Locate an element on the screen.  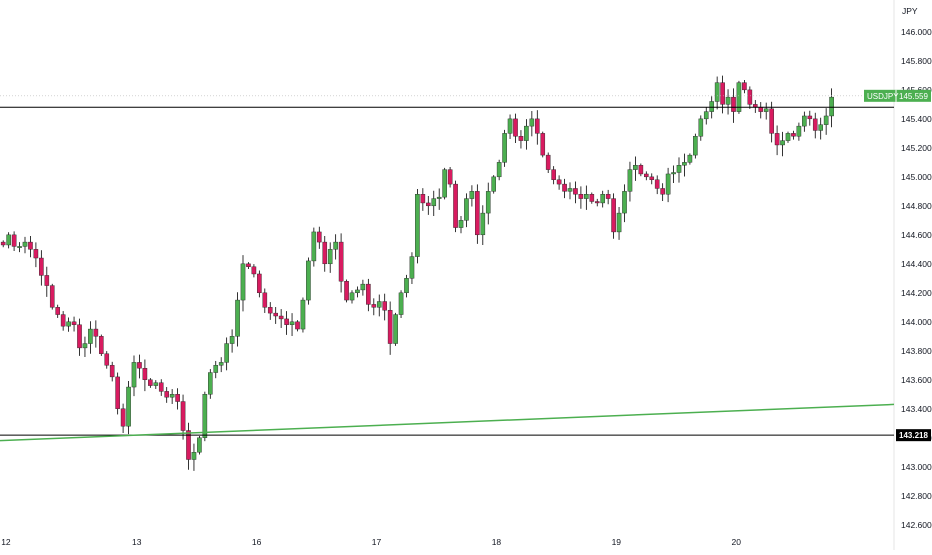
y-tick-label: 143.400 is located at coordinates (916, 409).